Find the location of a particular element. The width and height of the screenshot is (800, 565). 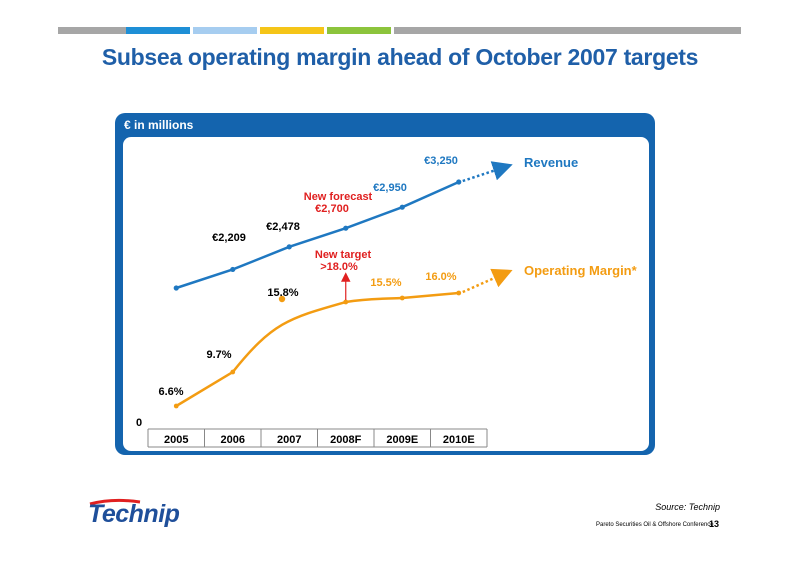

revenue-line is located at coordinates (317, 235).